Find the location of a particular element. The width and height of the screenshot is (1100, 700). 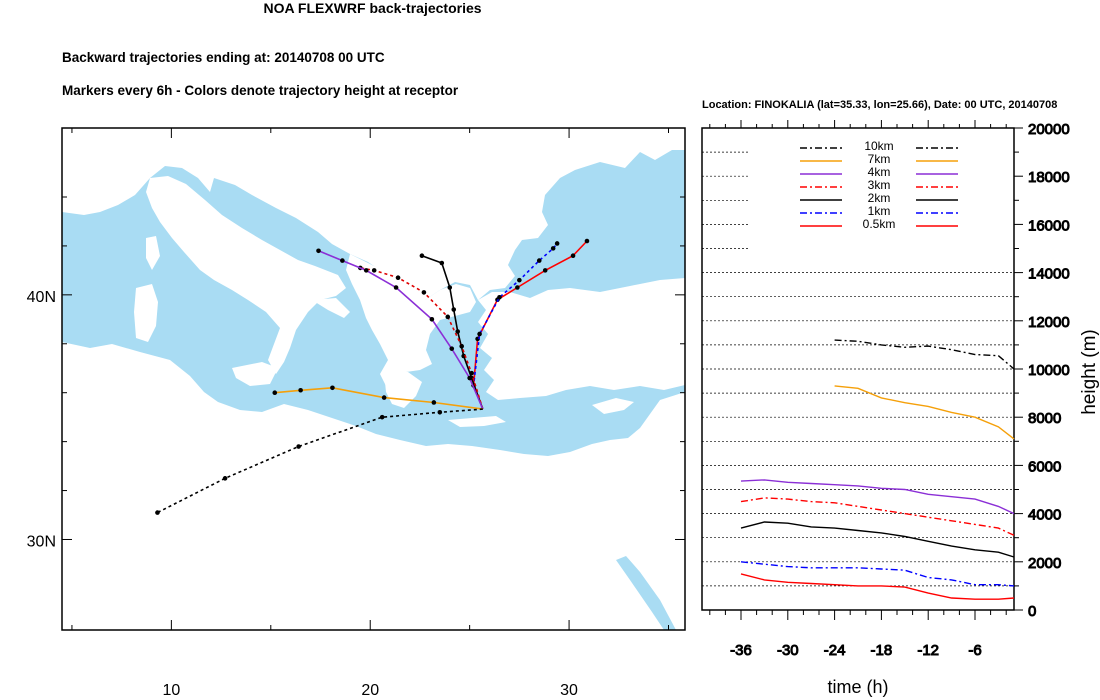

y-tick-label: 20000 is located at coordinates (1049, 129).